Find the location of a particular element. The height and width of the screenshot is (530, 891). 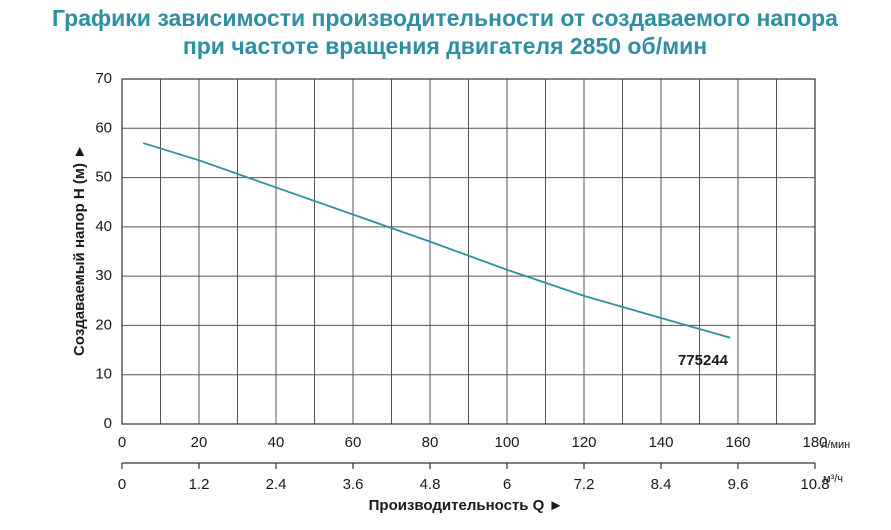

x2-unit: м³/ч is located at coordinates (833, 479).